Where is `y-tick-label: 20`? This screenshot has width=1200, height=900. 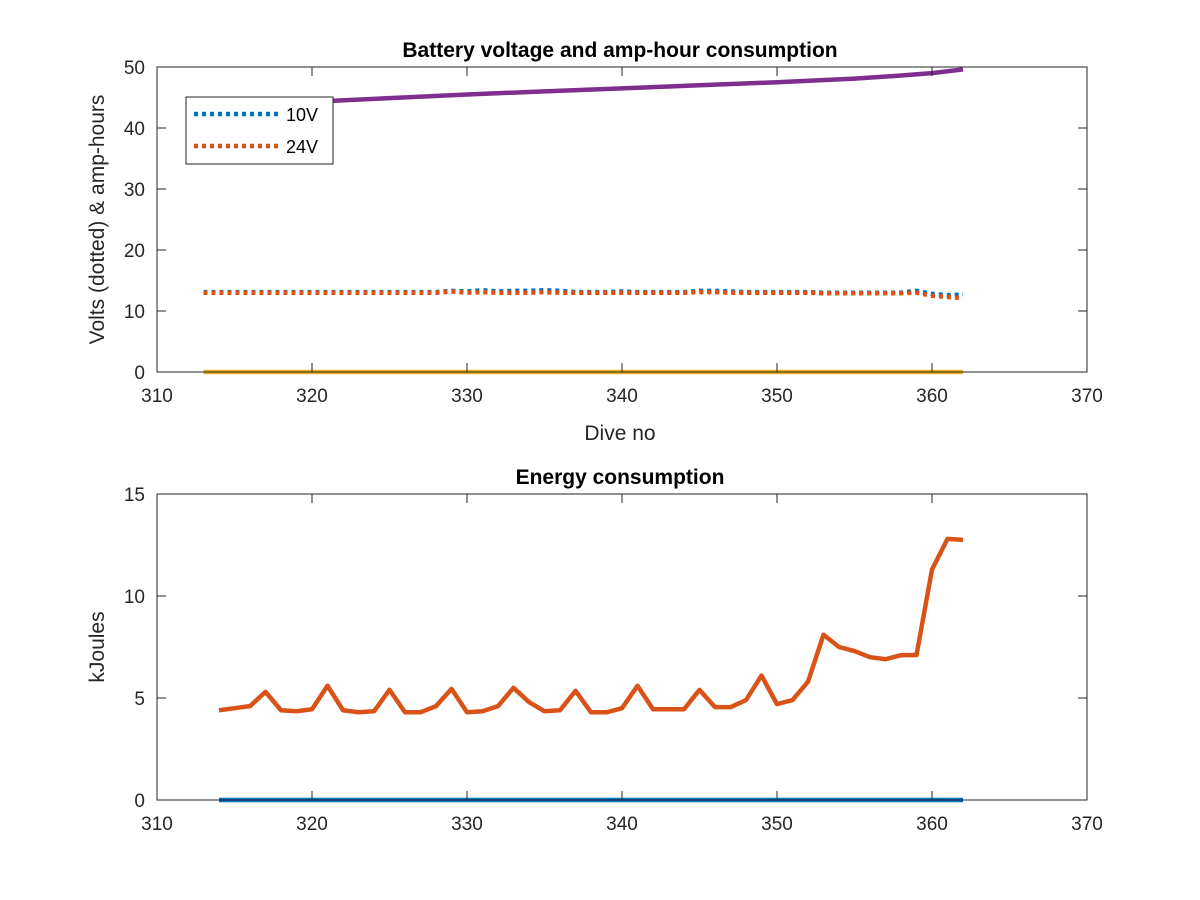
y-tick-label: 20 is located at coordinates (134, 251).